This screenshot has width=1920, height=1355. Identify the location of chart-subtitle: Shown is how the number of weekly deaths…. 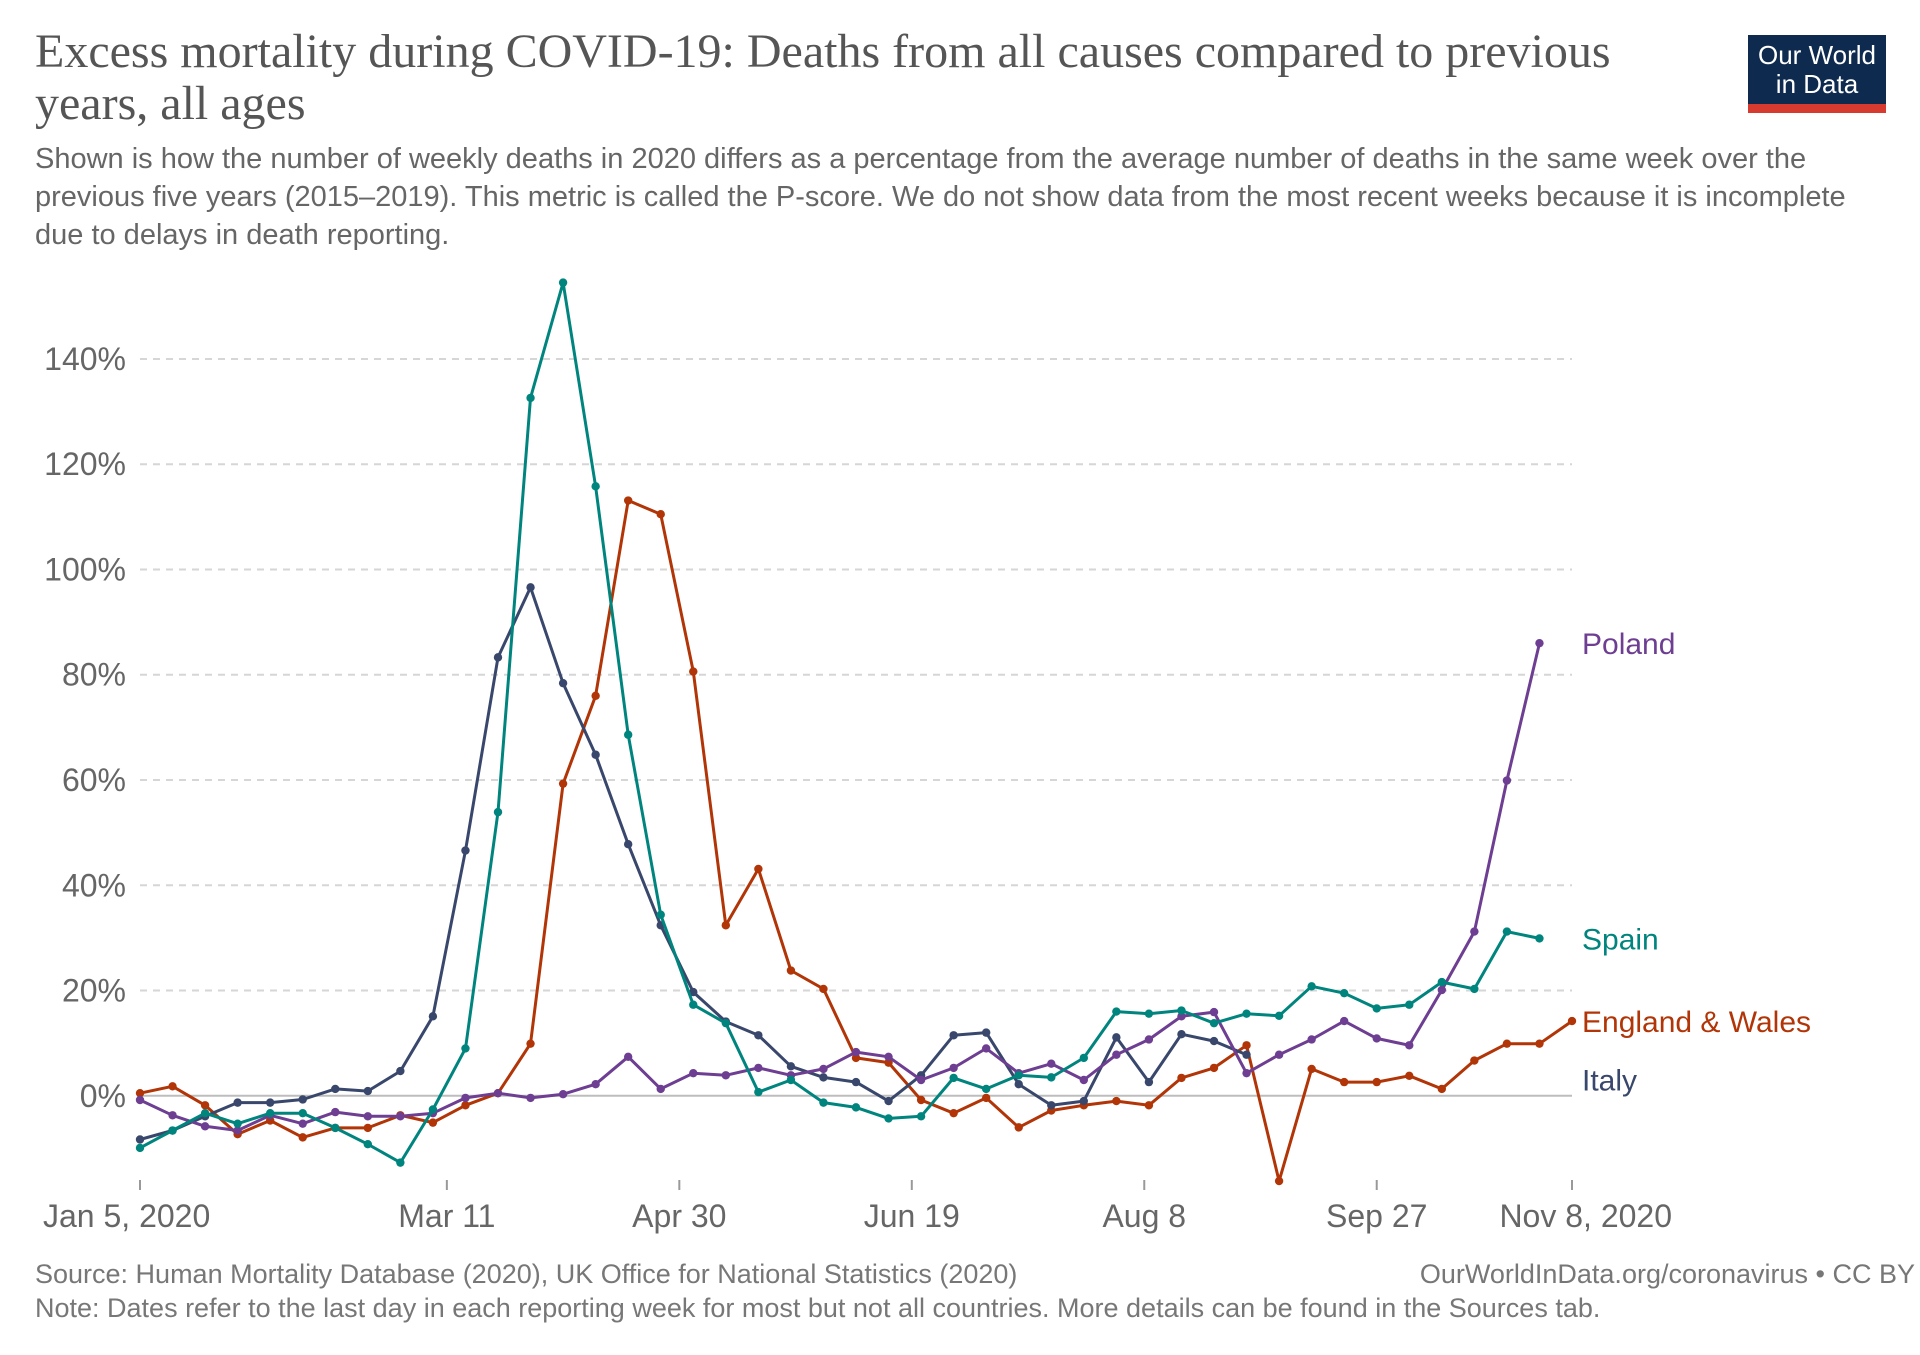
(940, 197).